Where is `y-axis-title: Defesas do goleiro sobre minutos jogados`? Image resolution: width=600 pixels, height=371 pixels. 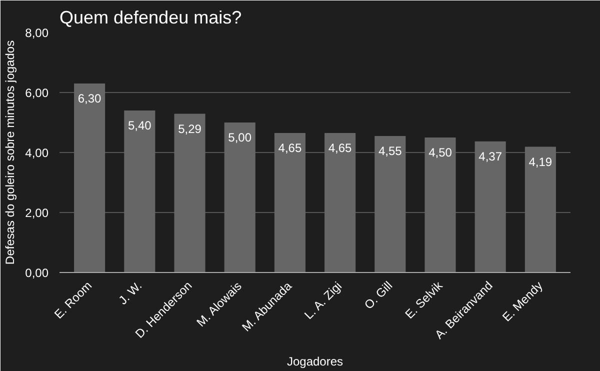
y-axis-title: Defesas do goleiro sobre minutos jogados is located at coordinates (10, 152).